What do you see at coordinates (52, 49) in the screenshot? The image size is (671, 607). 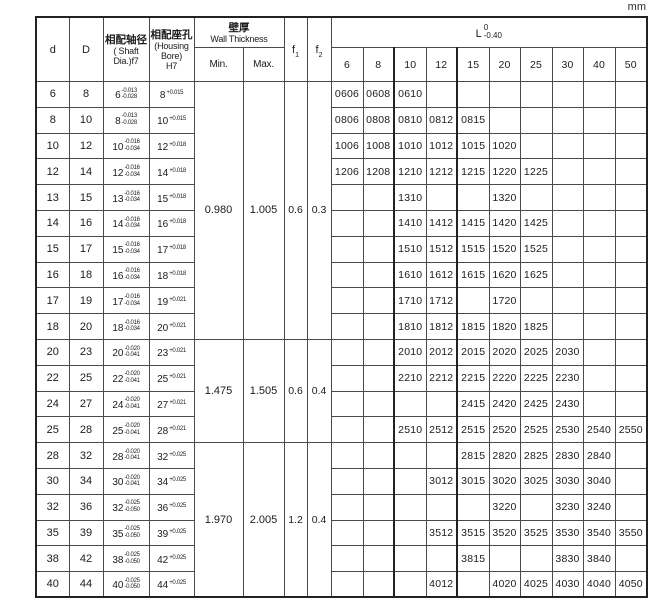 I see `col-header-d: d` at bounding box center [52, 49].